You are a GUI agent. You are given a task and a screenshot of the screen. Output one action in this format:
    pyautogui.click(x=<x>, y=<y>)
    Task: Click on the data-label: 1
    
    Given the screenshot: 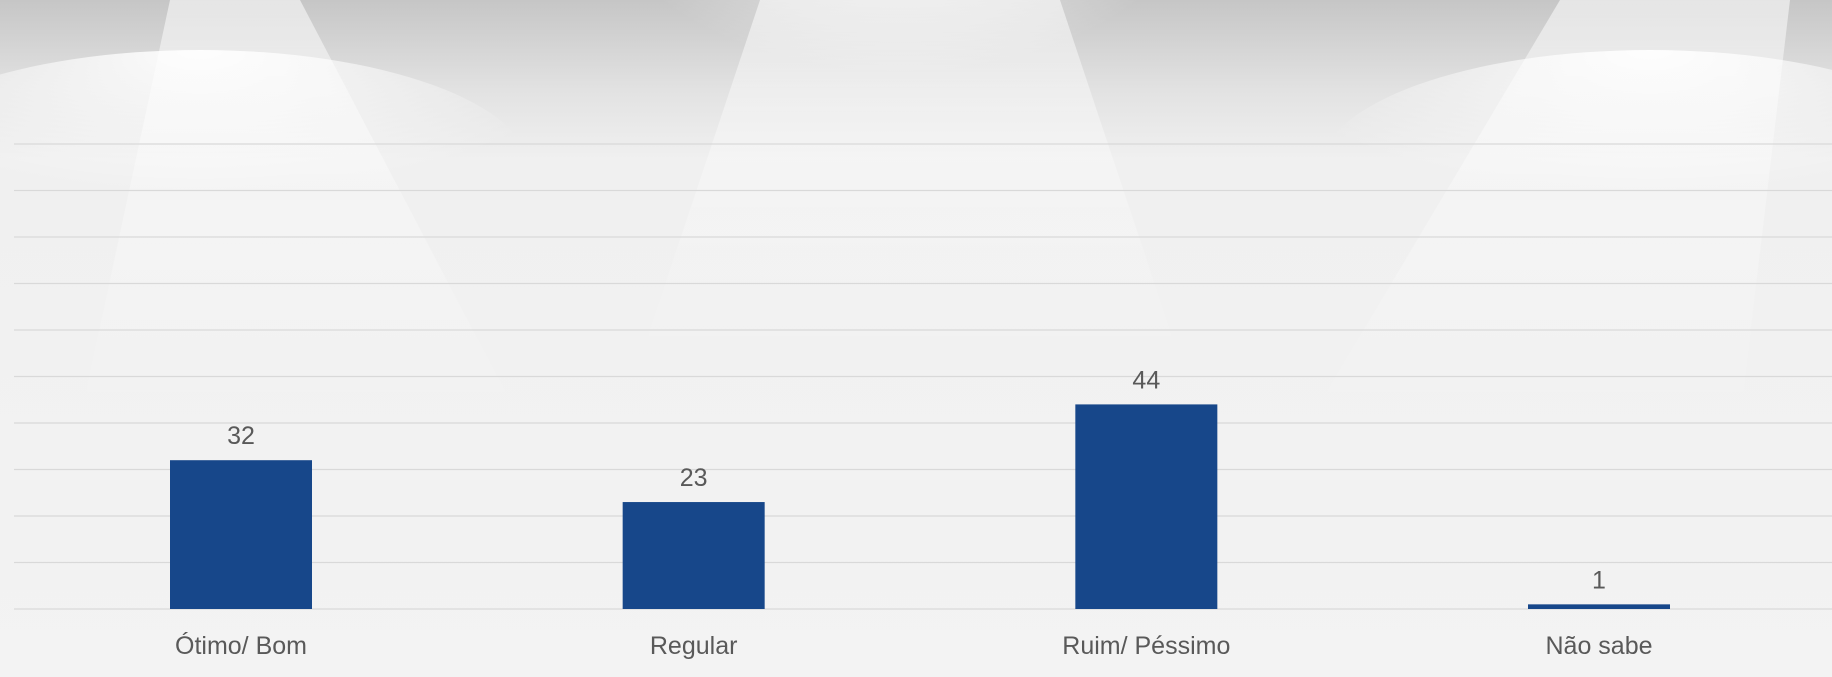 What is the action you would take?
    pyautogui.click(x=1599, y=580)
    